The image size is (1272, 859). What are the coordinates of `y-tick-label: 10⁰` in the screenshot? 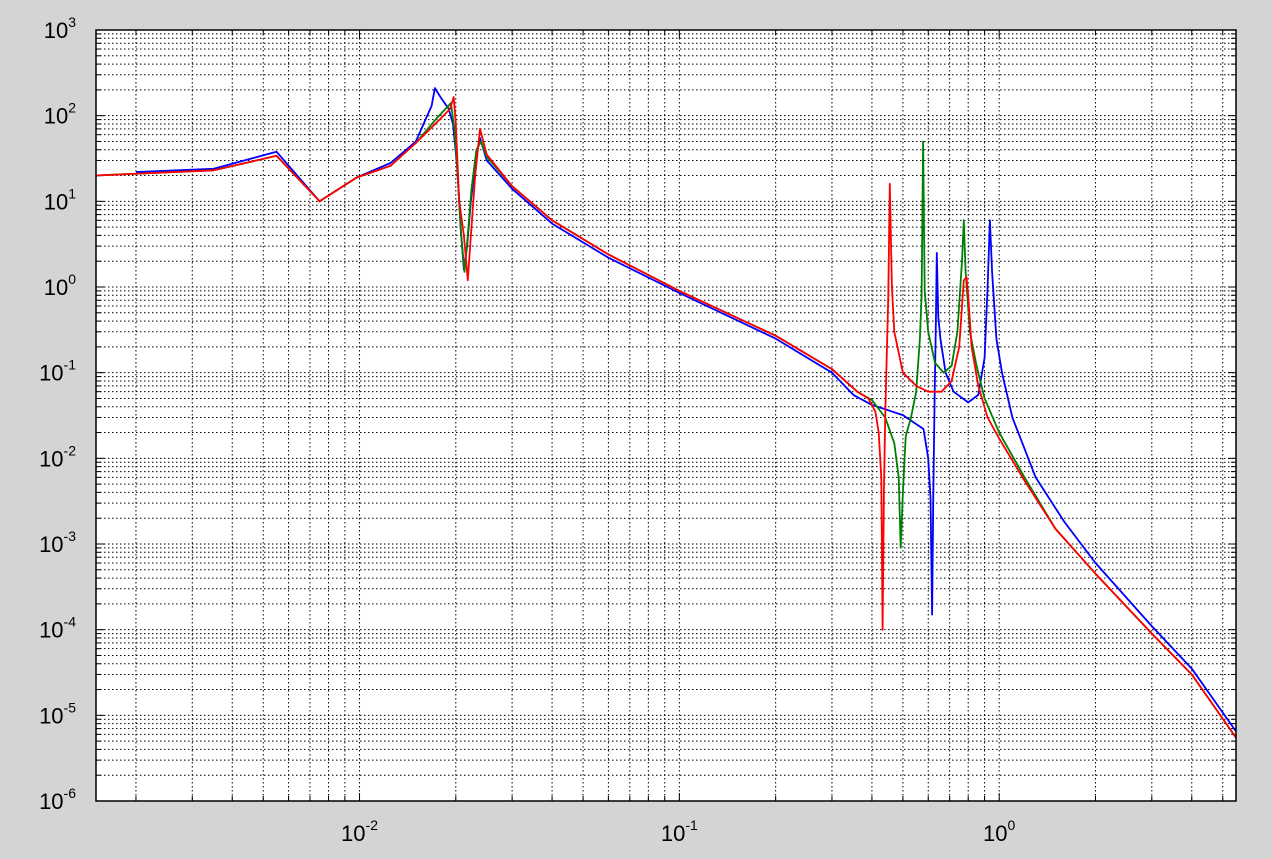 It's located at (60, 285).